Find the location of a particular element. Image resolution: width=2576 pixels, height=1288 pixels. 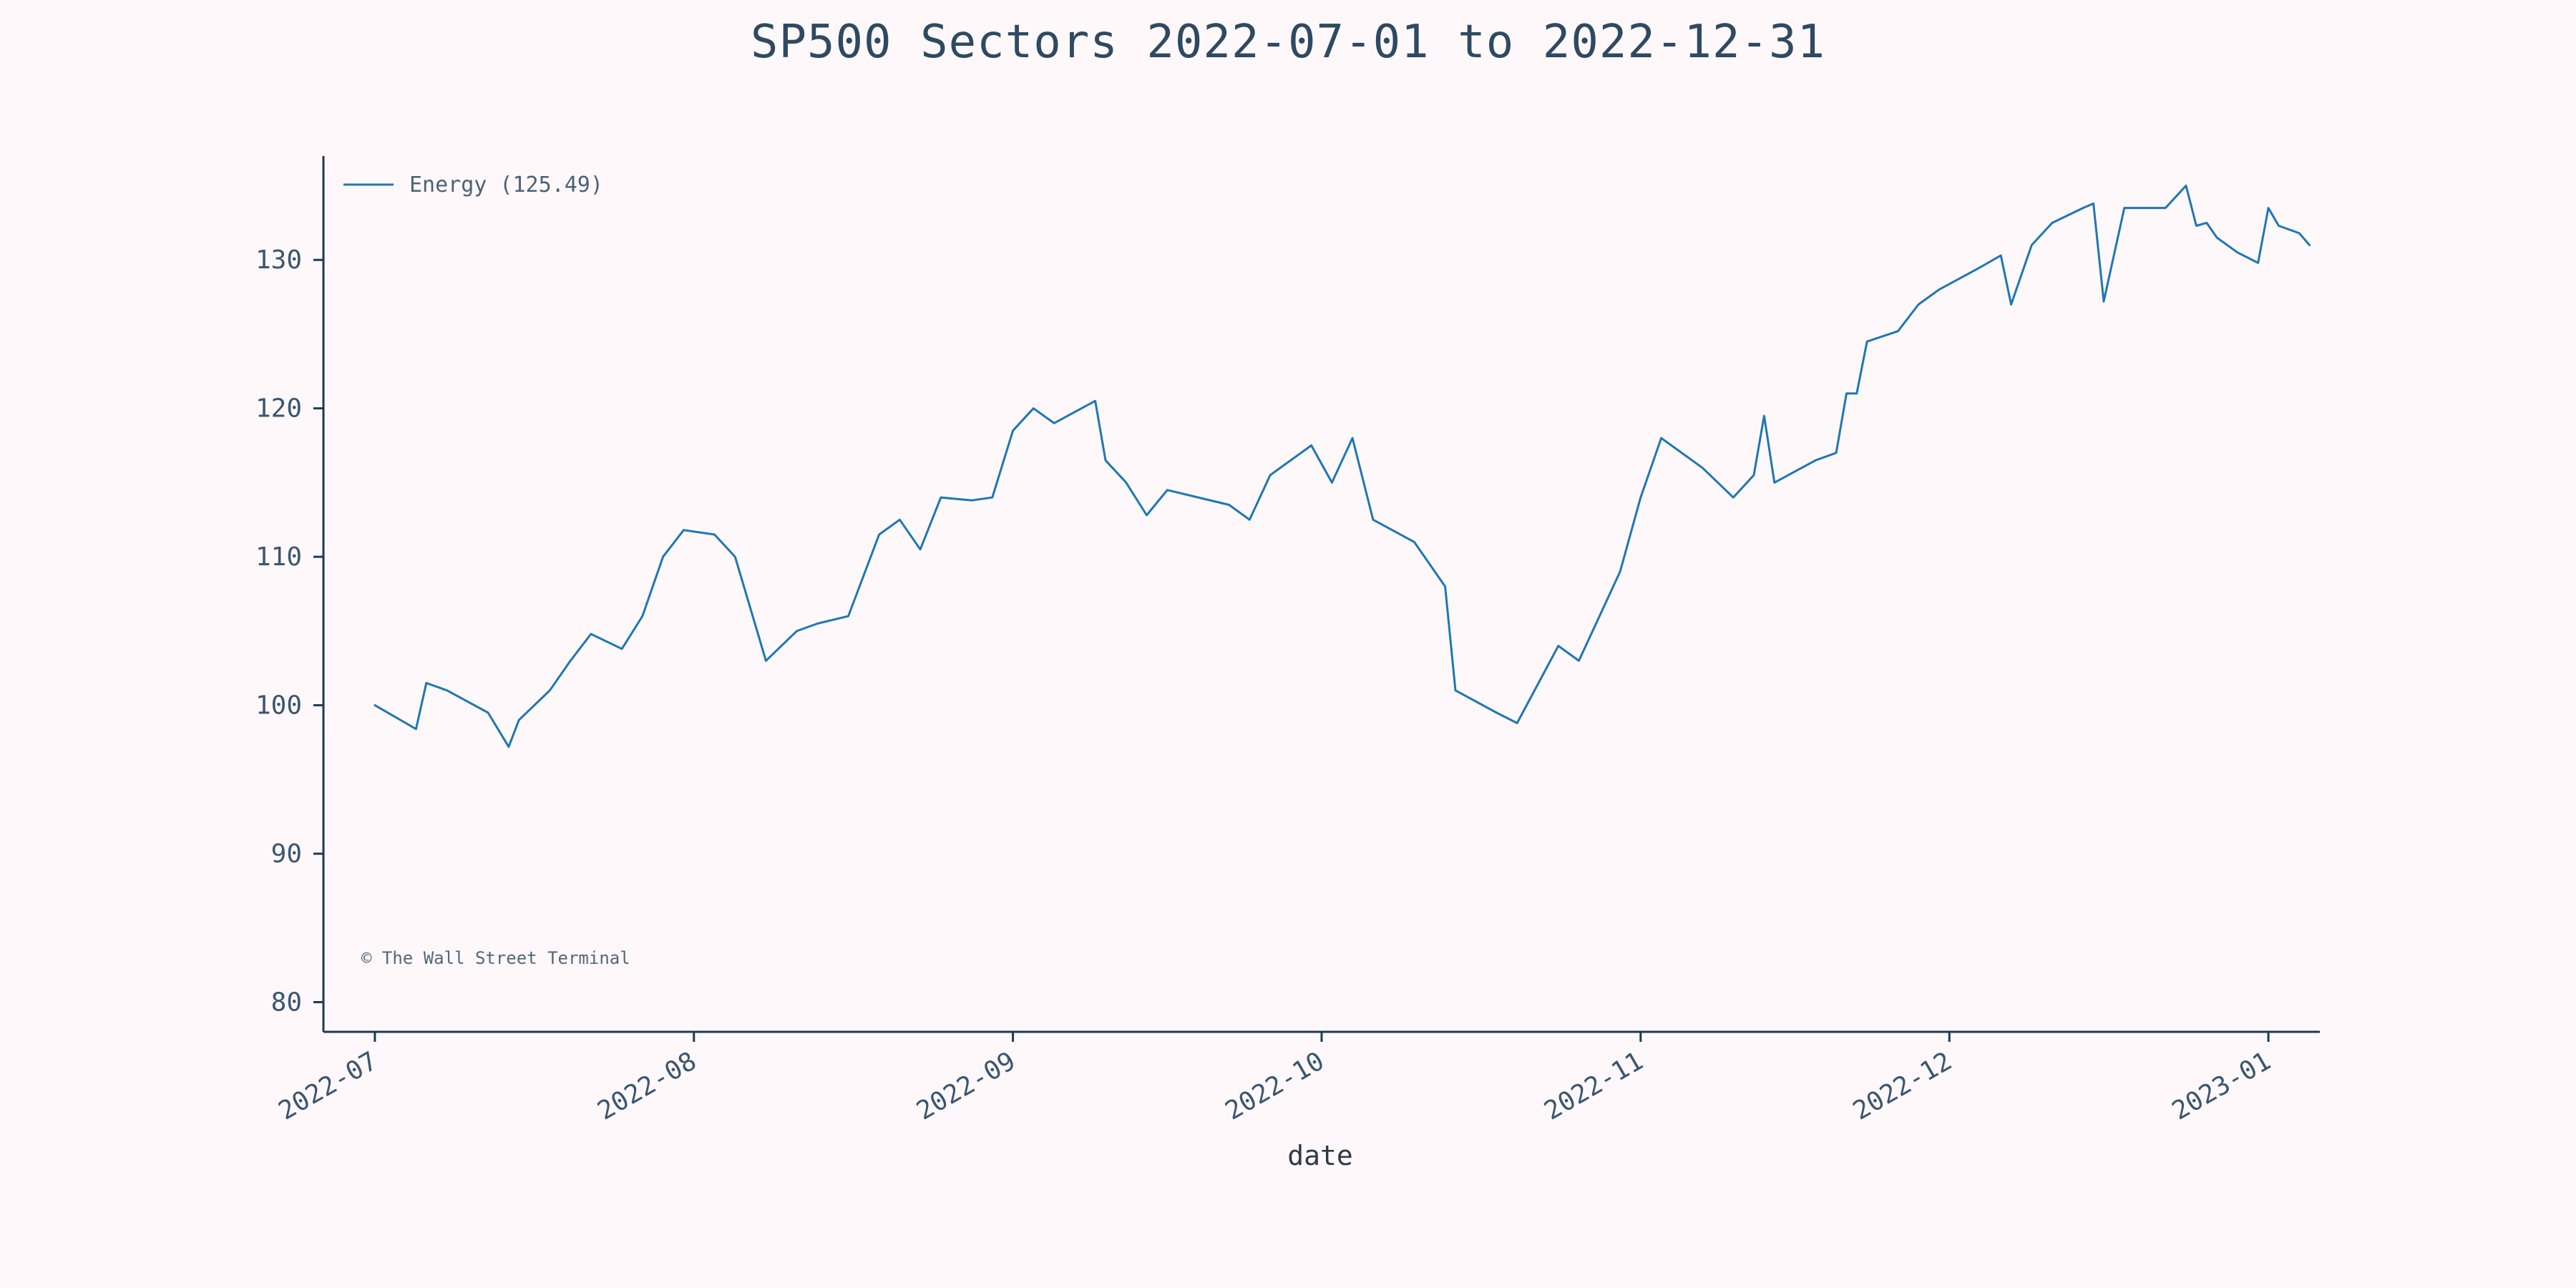

x-tick-label: 2023-01 is located at coordinates (2221, 1086).